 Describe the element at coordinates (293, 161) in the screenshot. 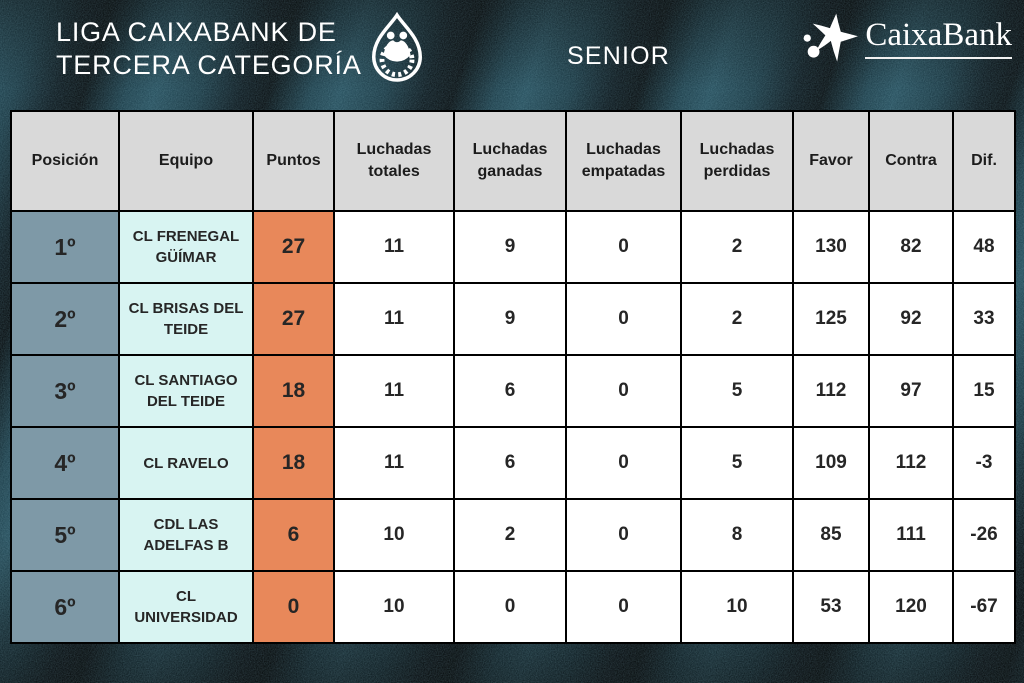

I see `col-header-puntos: Puntos` at that location.